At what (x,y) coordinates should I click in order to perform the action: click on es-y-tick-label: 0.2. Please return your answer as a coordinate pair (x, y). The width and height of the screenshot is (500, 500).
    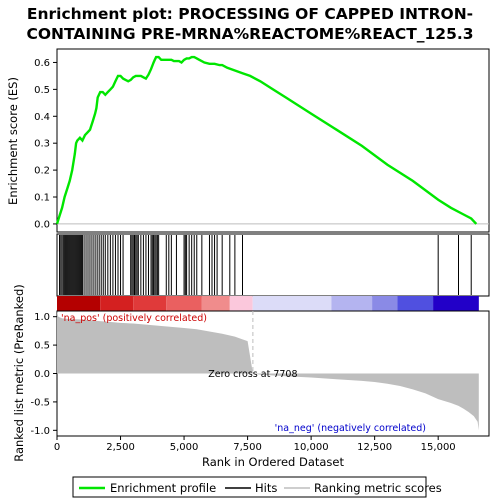
    Looking at the image, I should click on (42, 171).